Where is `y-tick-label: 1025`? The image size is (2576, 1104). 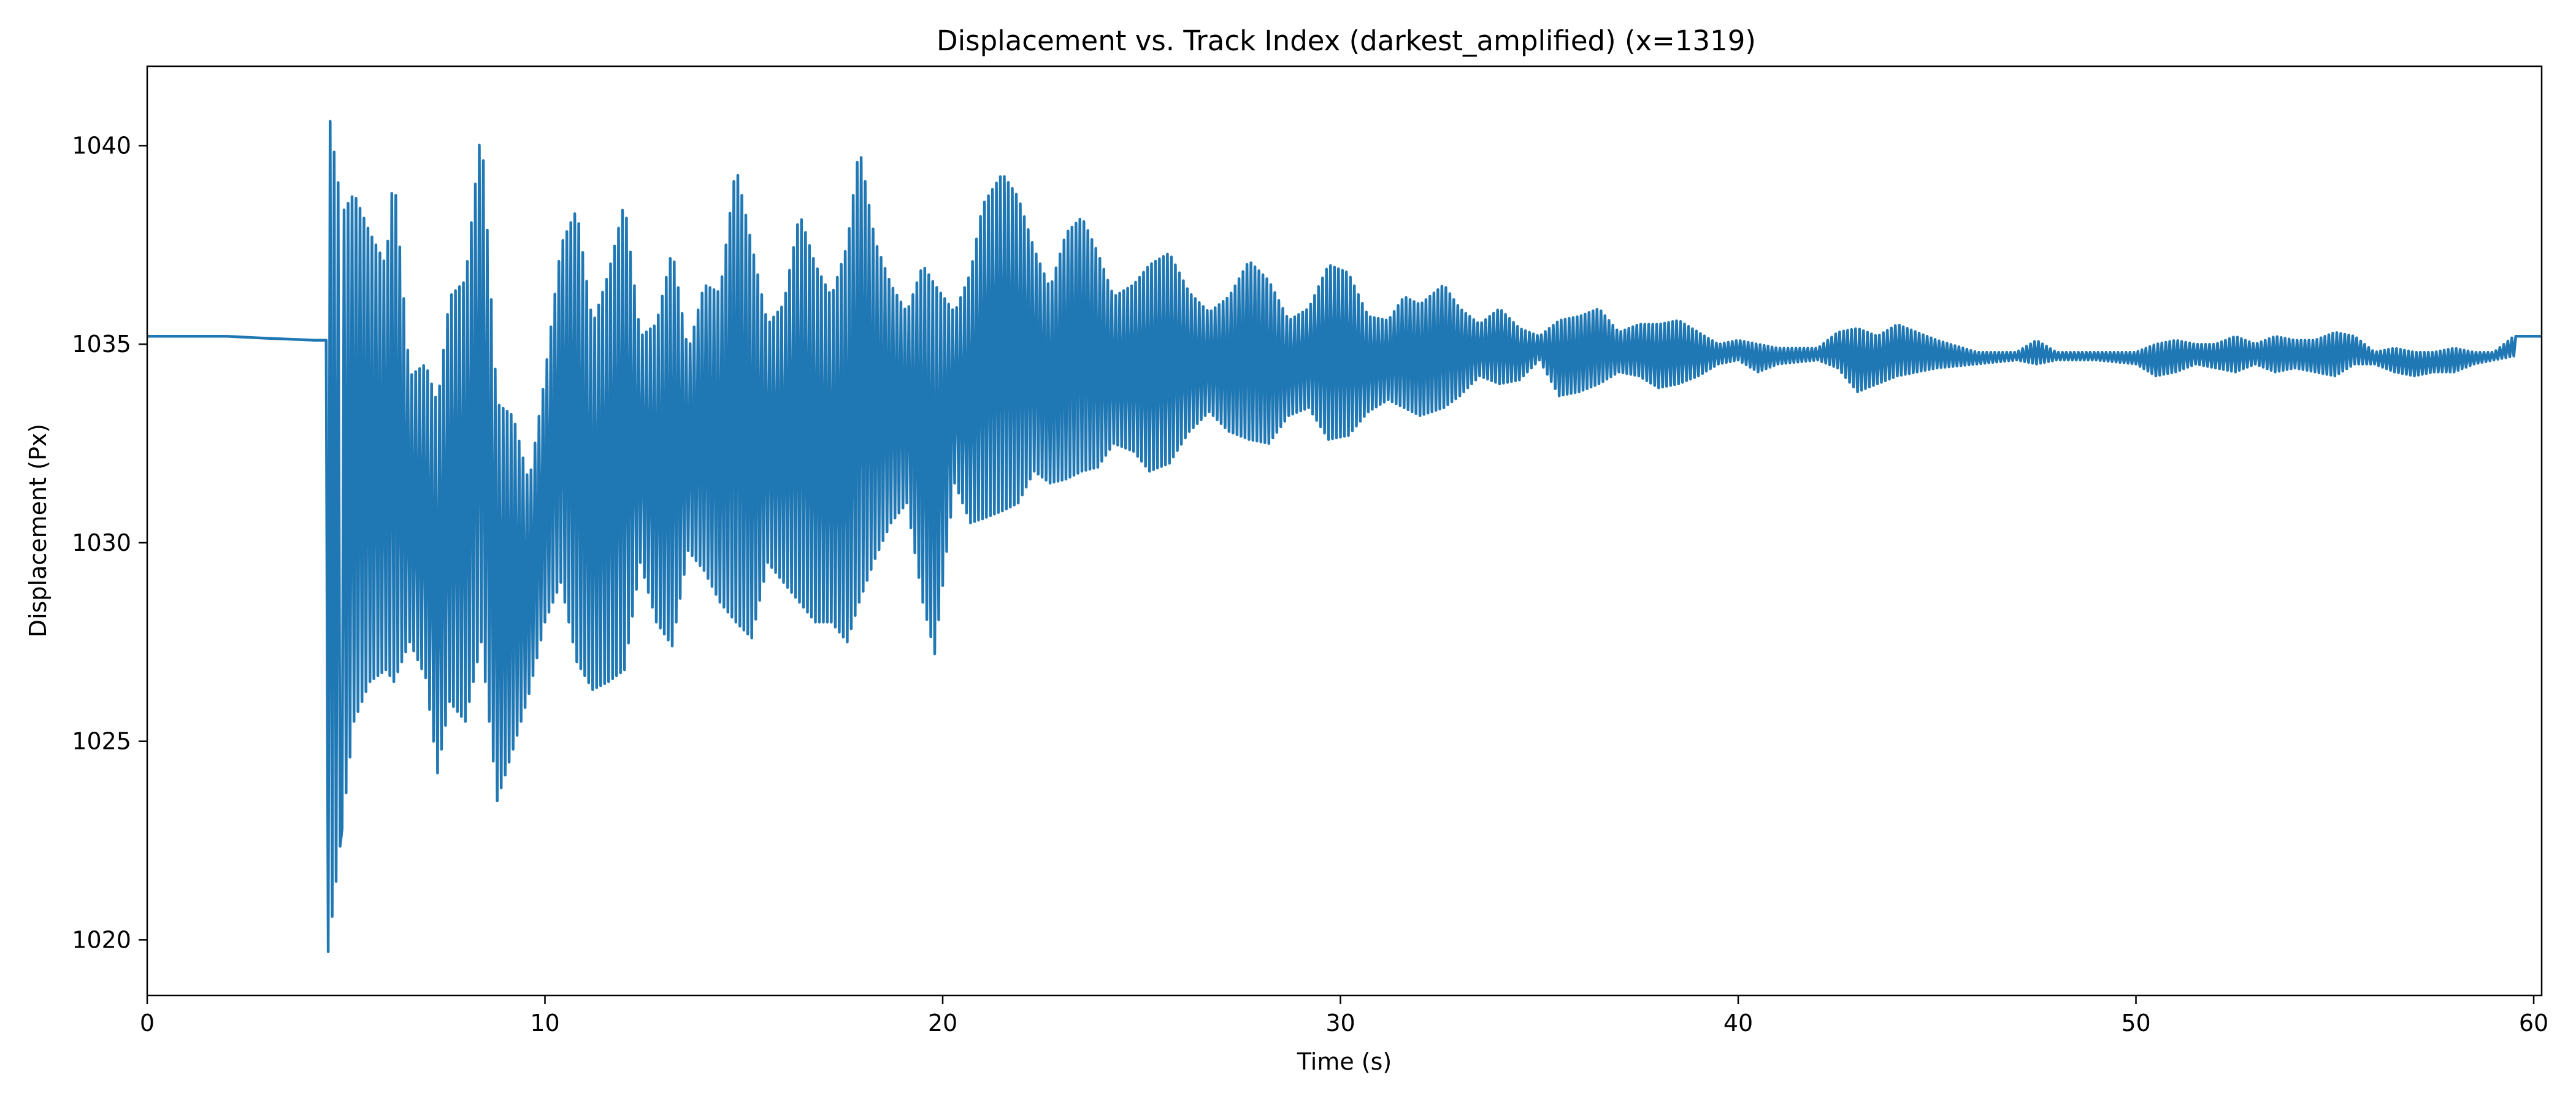
y-tick-label: 1025 is located at coordinates (101, 741).